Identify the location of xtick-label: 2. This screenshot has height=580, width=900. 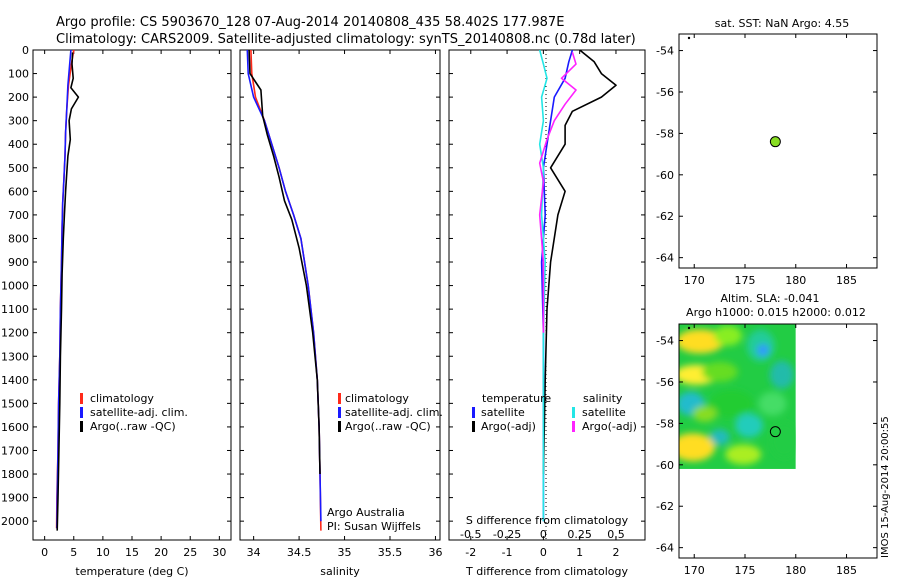
(615, 552).